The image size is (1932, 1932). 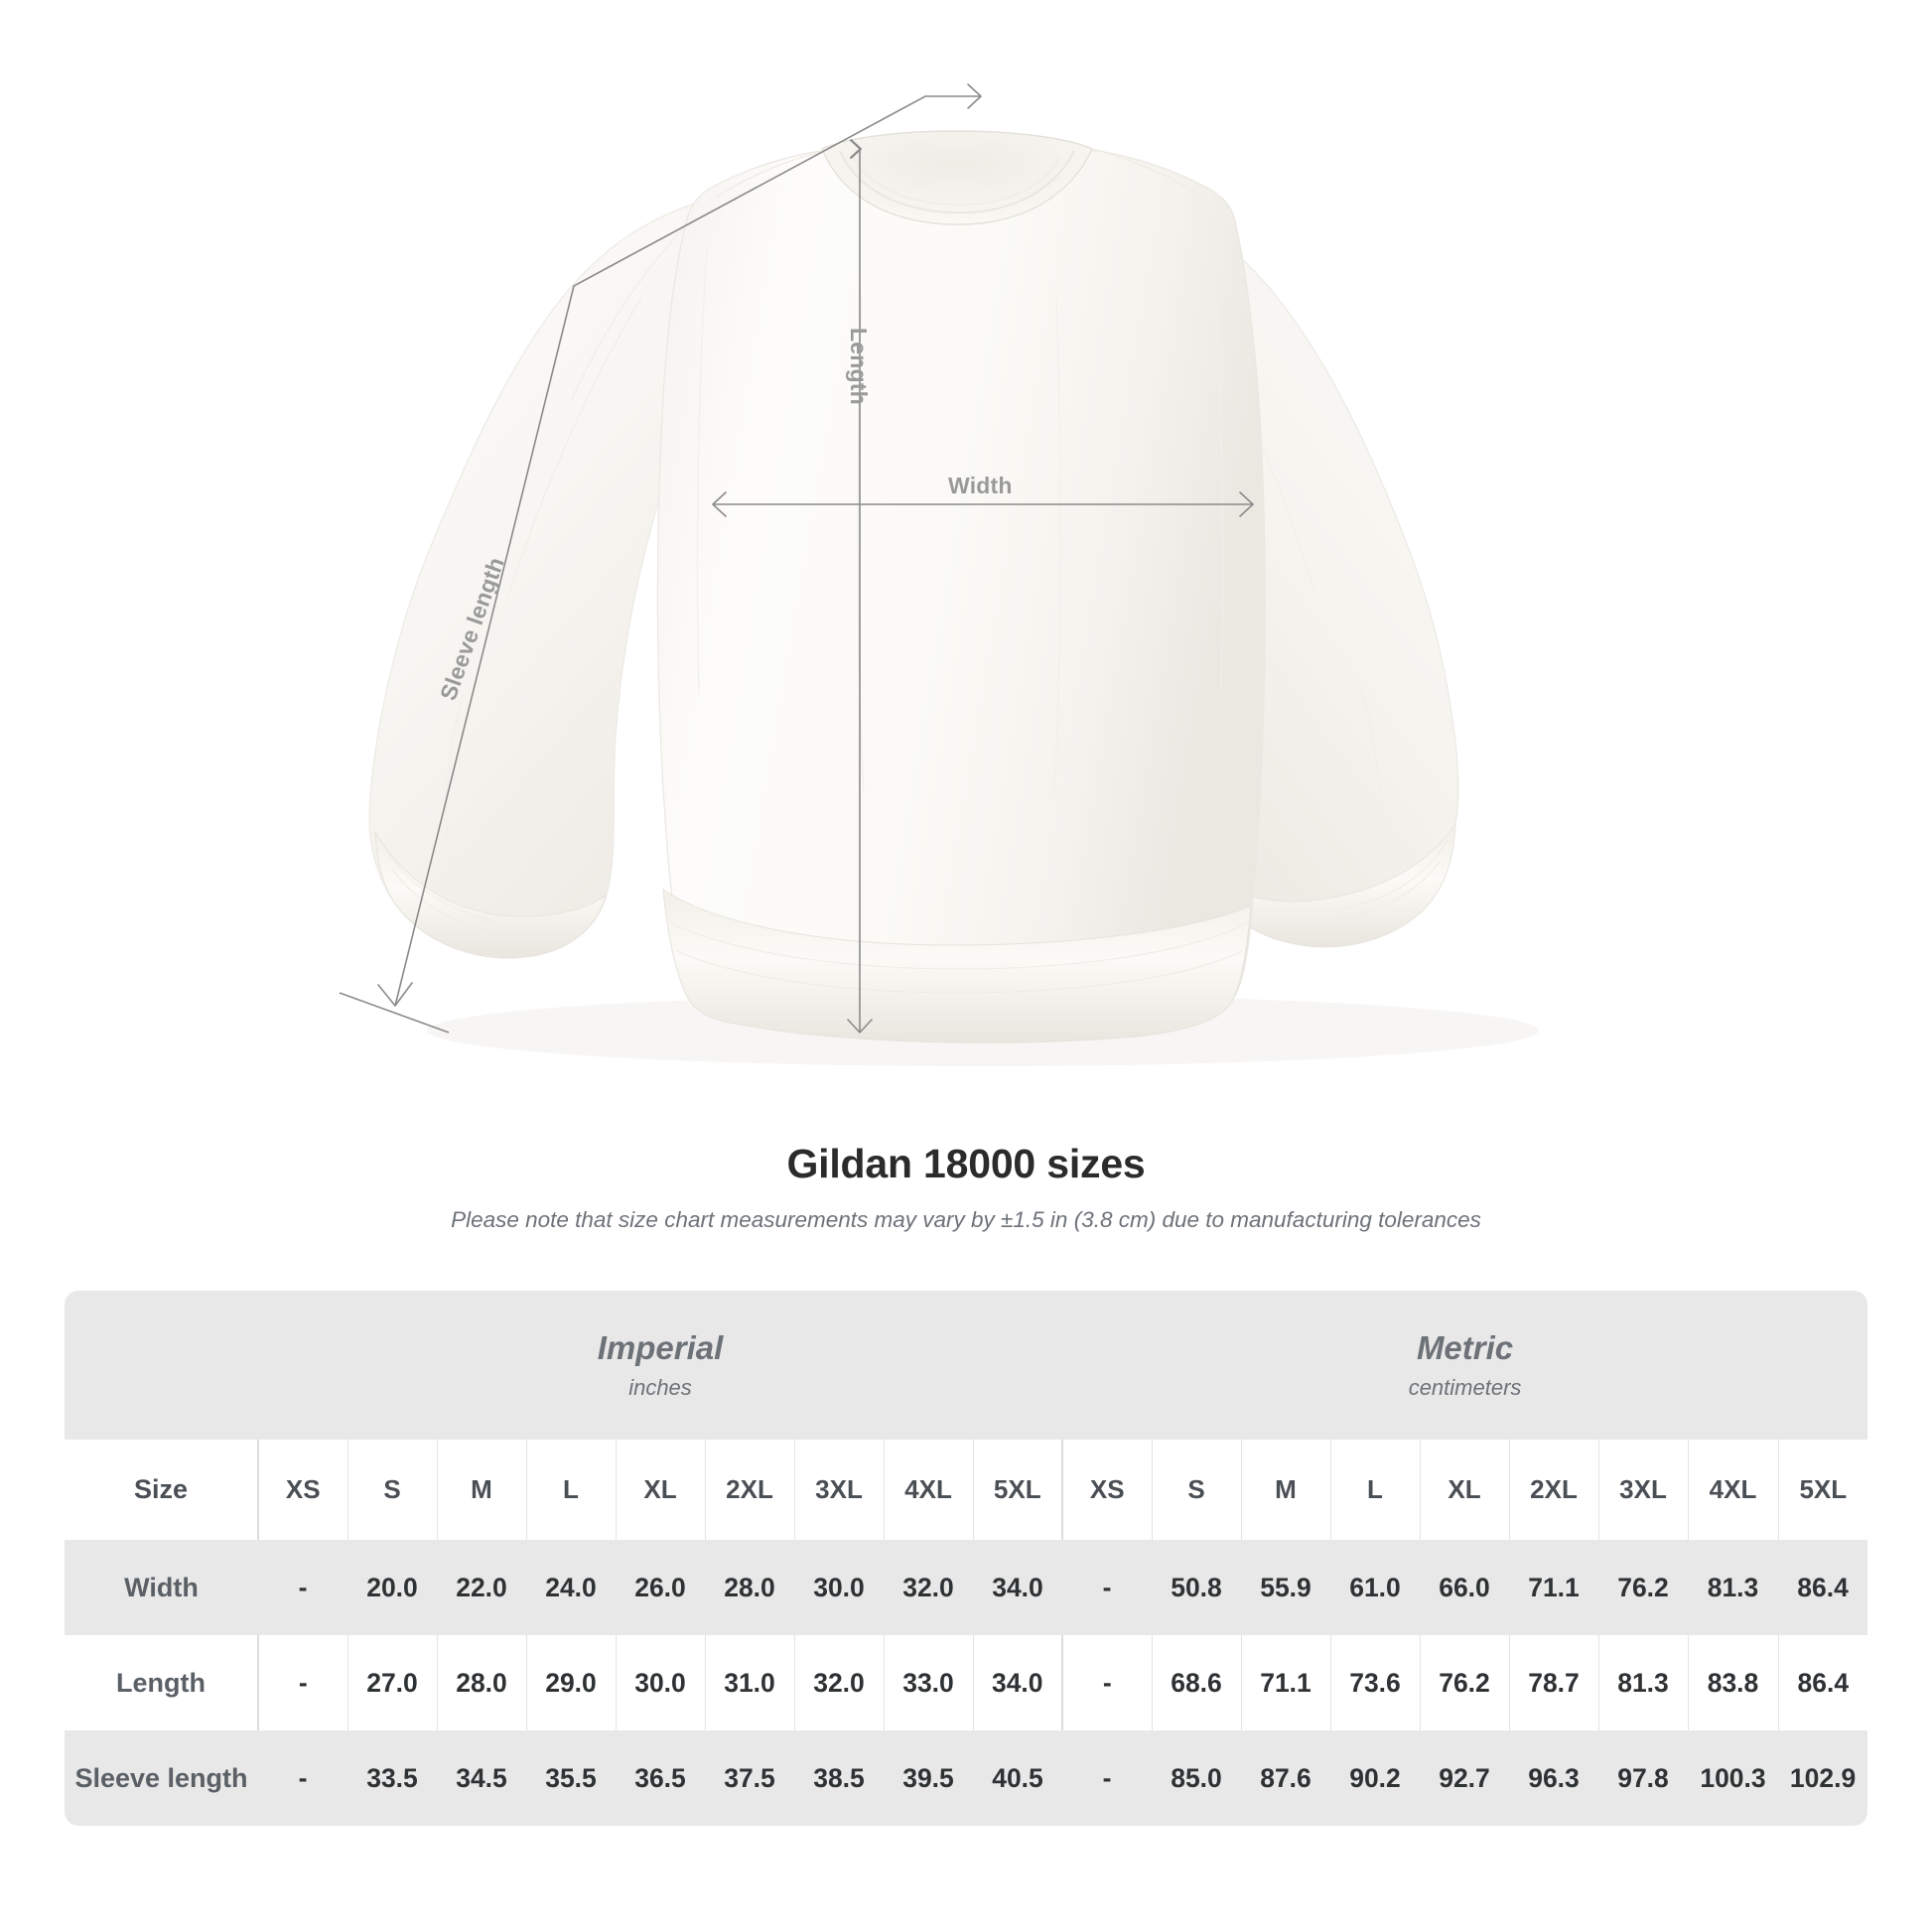 I want to click on unit-header-imperial: Imperial inches, so click(x=660, y=1366).